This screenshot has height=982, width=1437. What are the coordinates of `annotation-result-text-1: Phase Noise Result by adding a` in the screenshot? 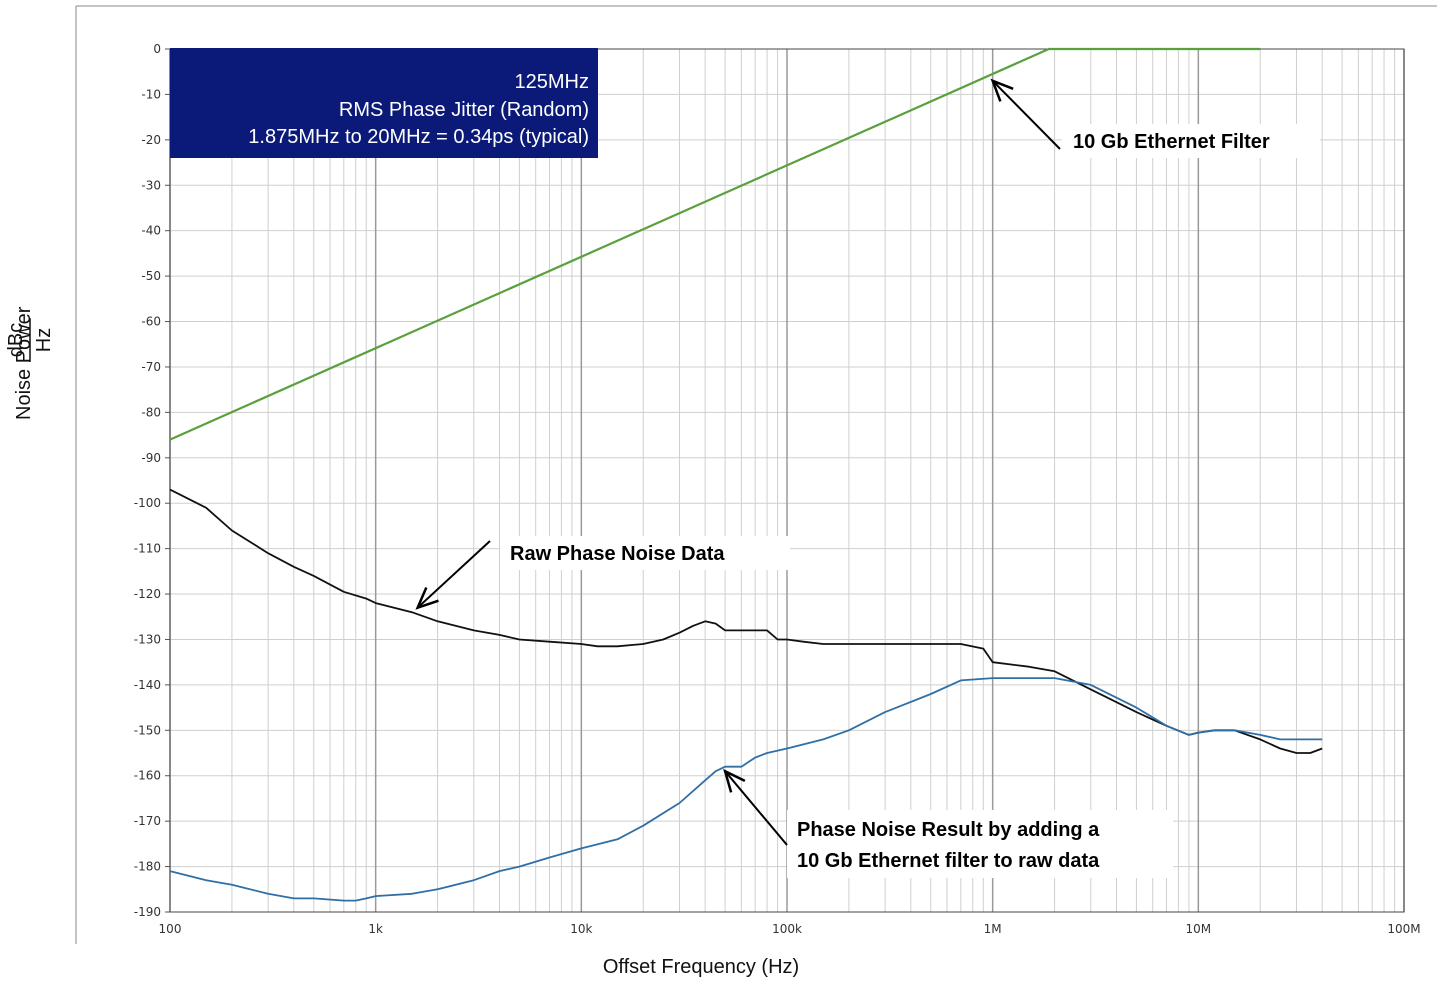 It's located at (948, 830).